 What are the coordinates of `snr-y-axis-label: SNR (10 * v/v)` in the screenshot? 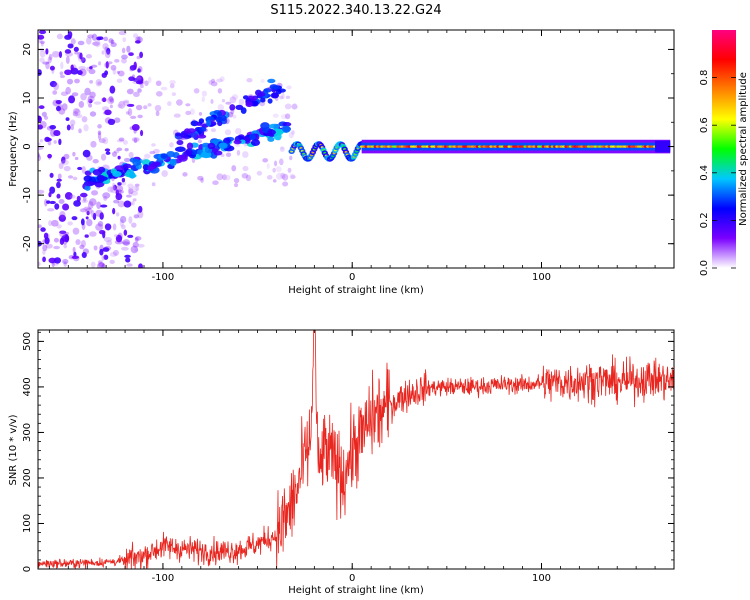 It's located at (13, 449).